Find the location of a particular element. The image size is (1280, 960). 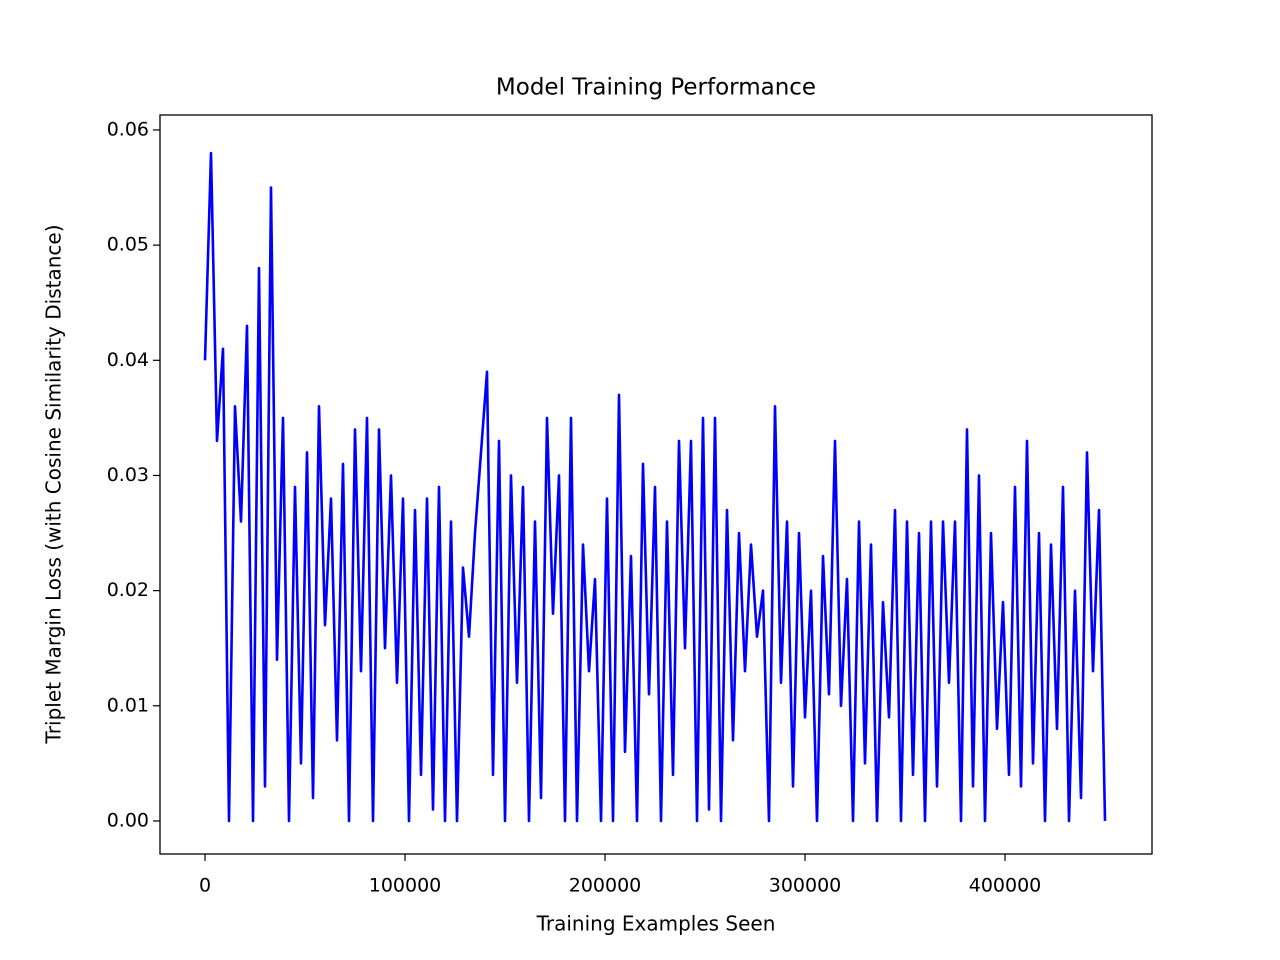

y-tick-label: 0.04 is located at coordinates (128, 360).